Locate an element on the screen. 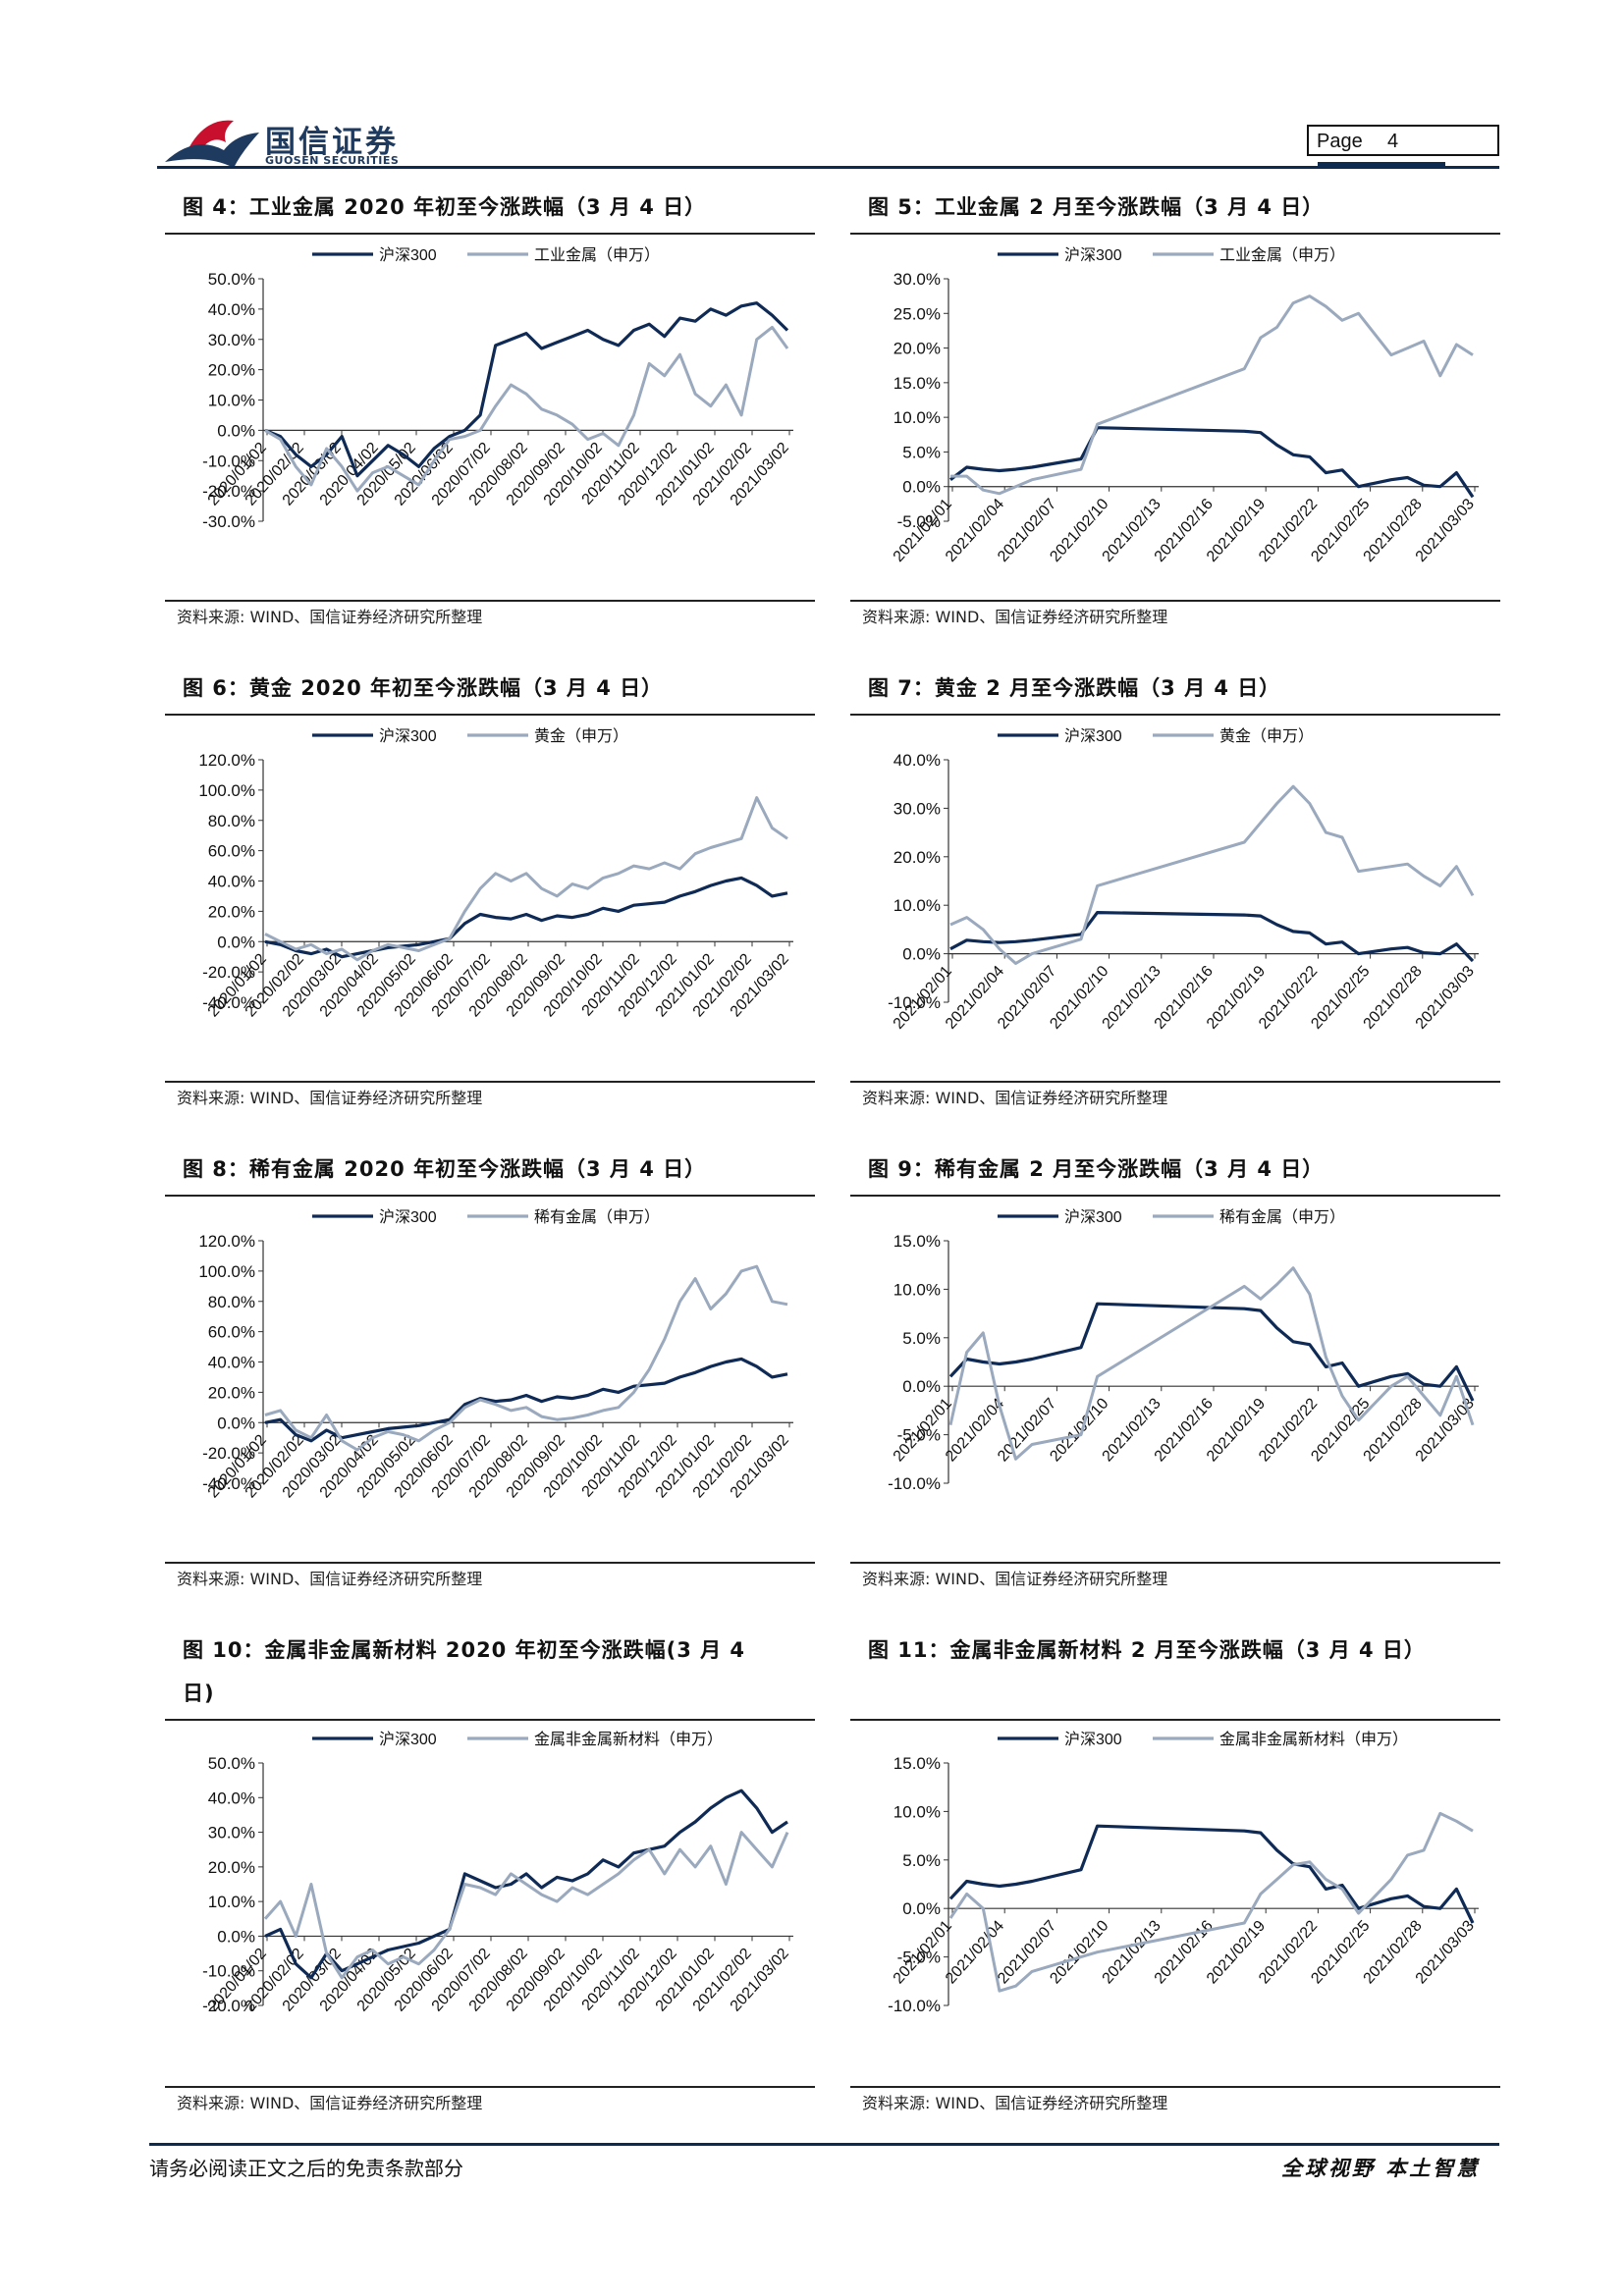  logo-mark-blue is located at coordinates (212, 151).